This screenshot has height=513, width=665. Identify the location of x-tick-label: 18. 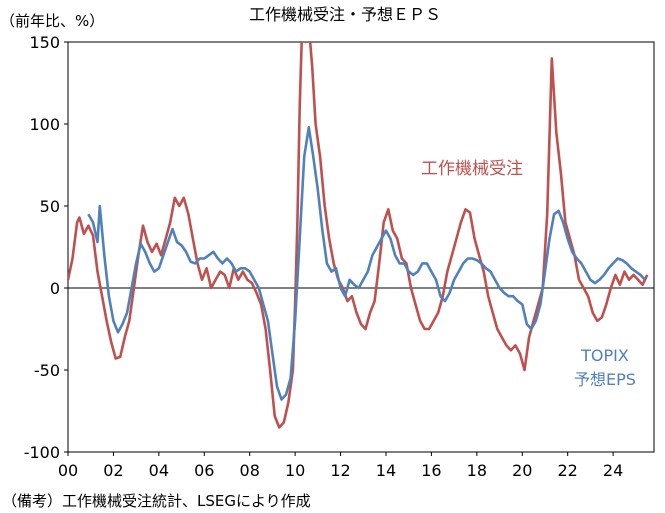
(477, 470).